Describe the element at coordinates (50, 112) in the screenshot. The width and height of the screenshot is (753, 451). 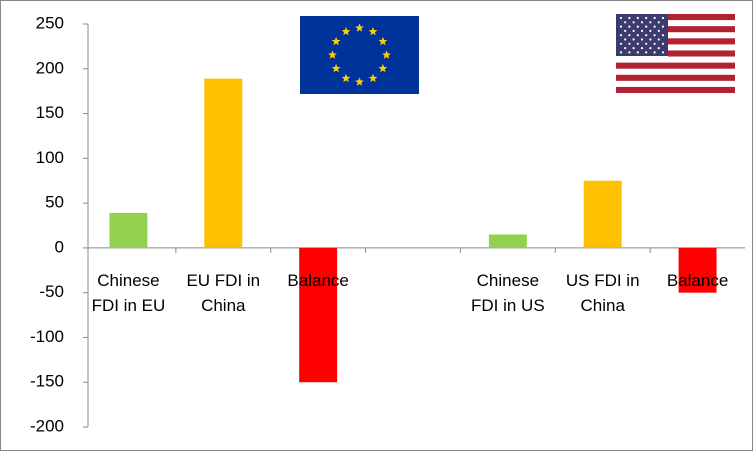
I see `y-tick-label: 150` at that location.